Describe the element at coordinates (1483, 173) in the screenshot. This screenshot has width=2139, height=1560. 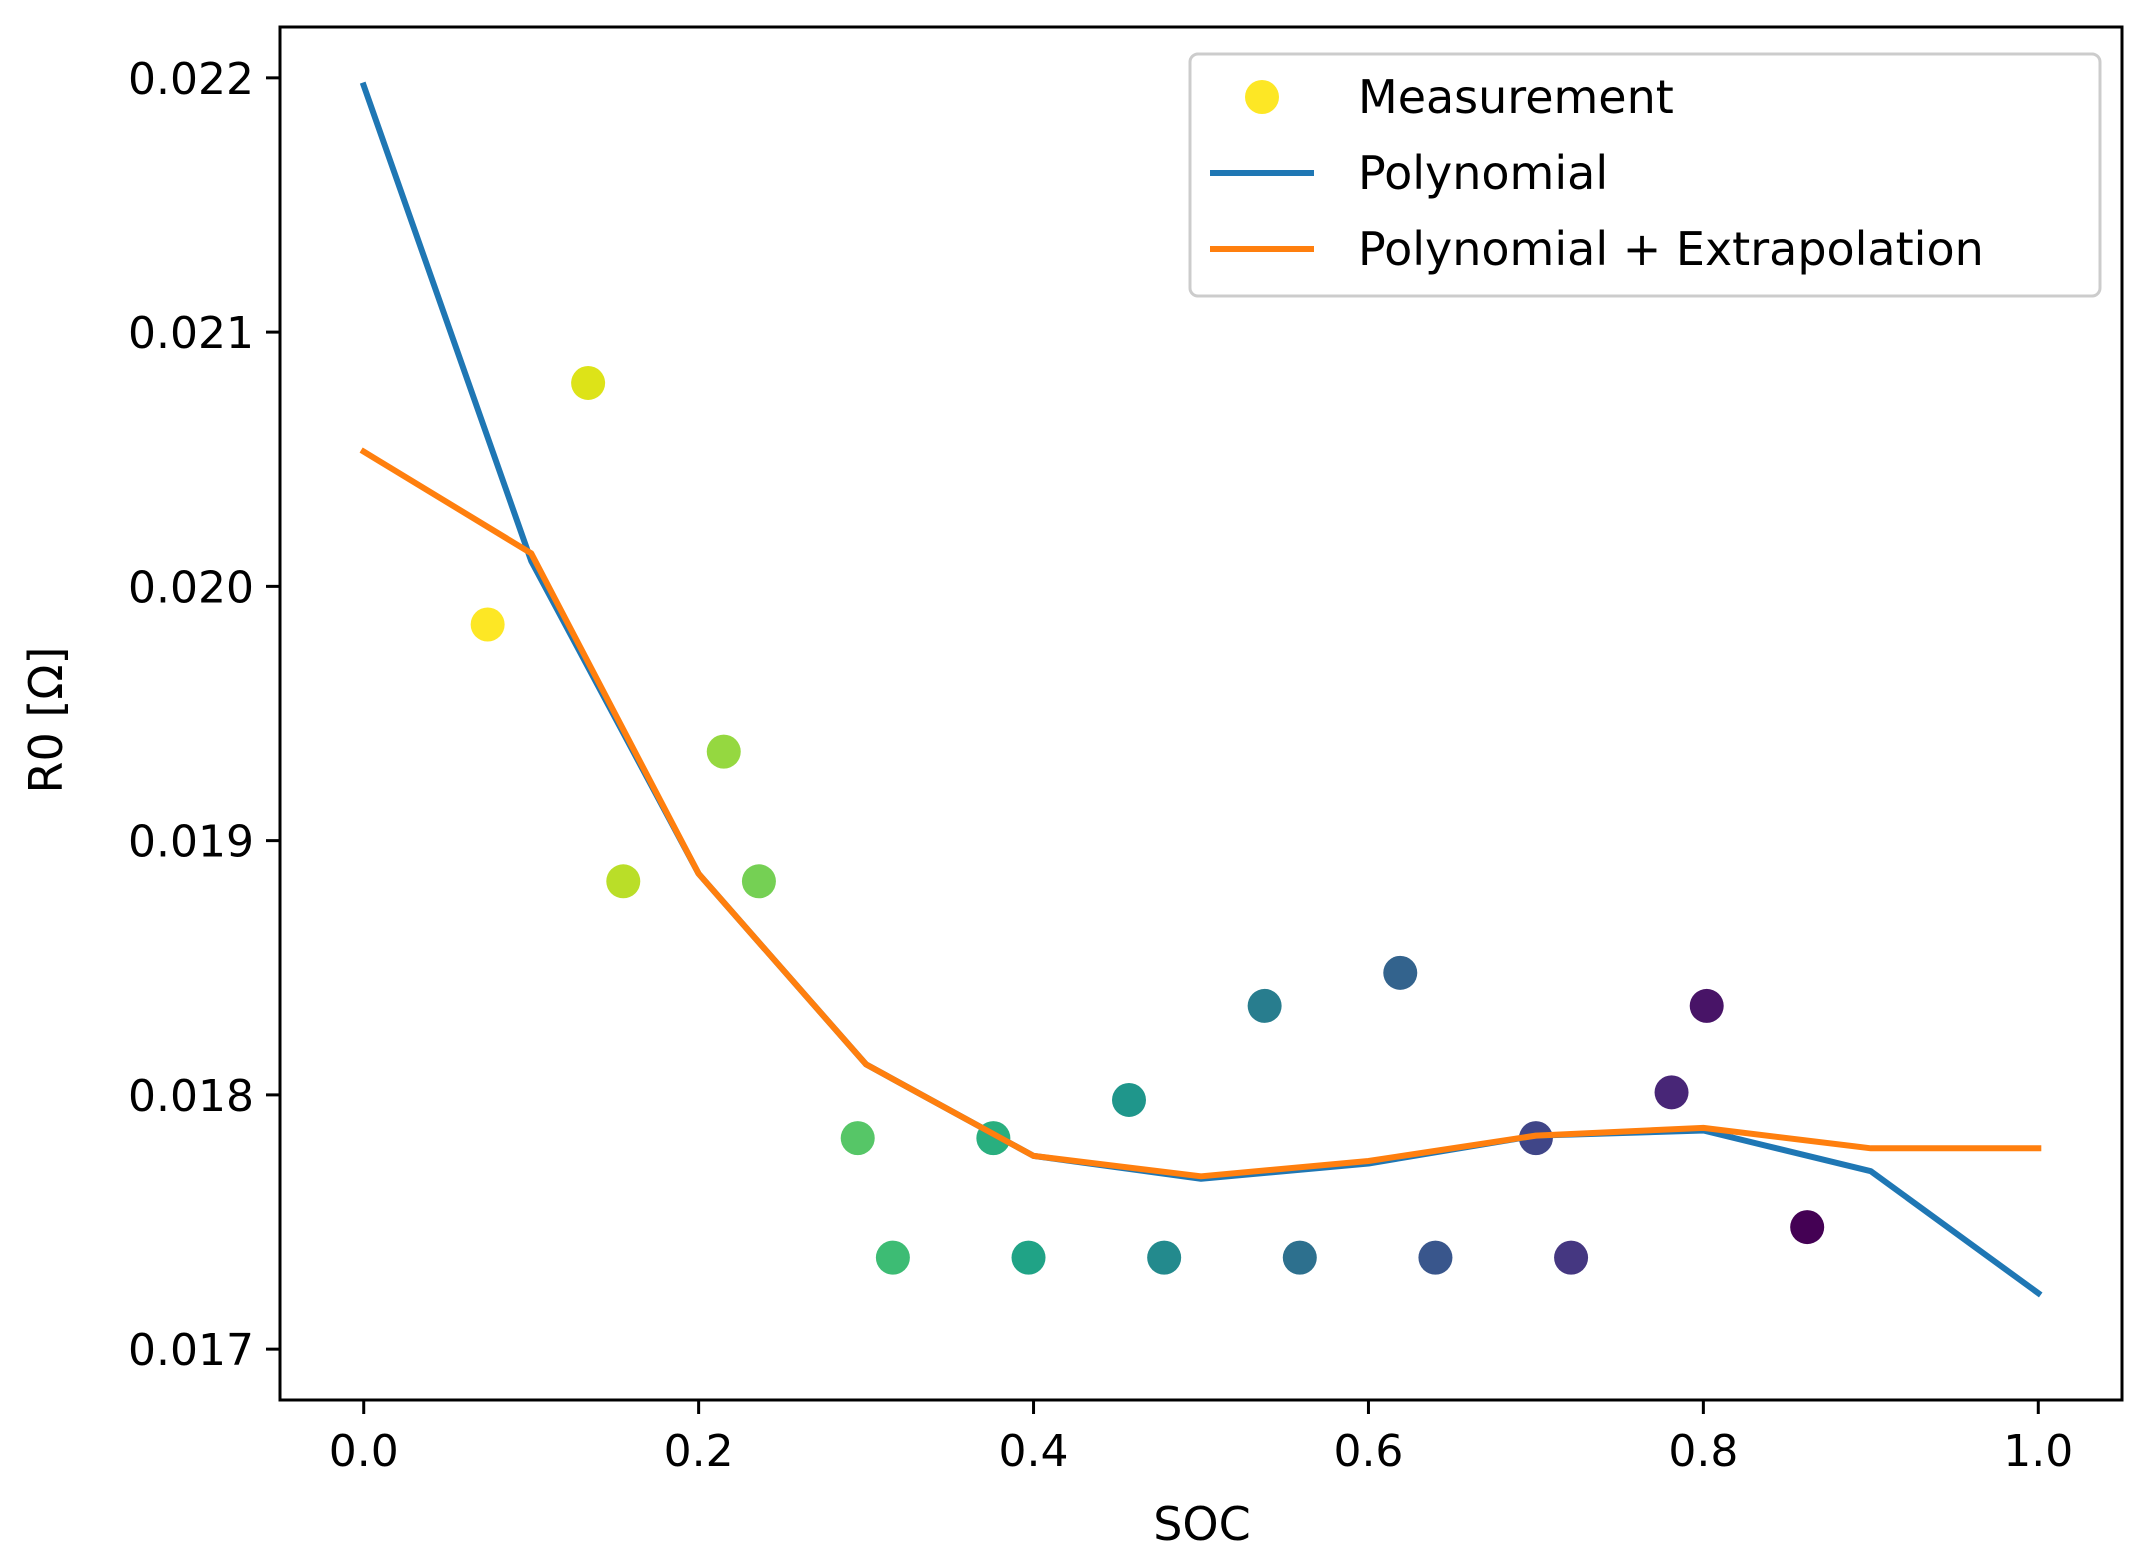
I see `legend-label: Polynomial` at that location.